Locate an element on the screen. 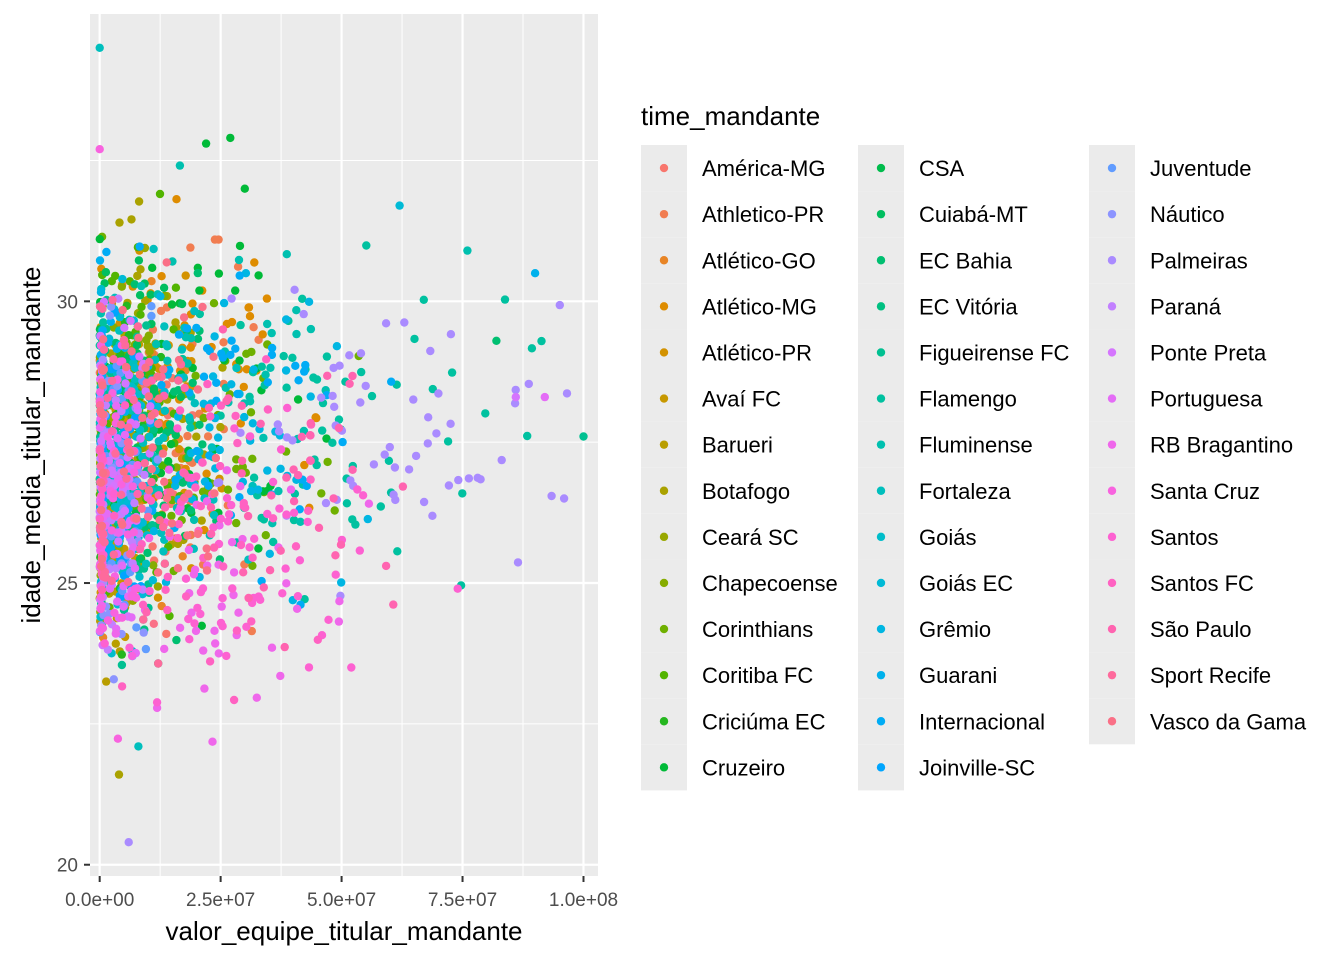 The width and height of the screenshot is (1344, 960). legend-label: Joinville-SC is located at coordinates (977, 767).